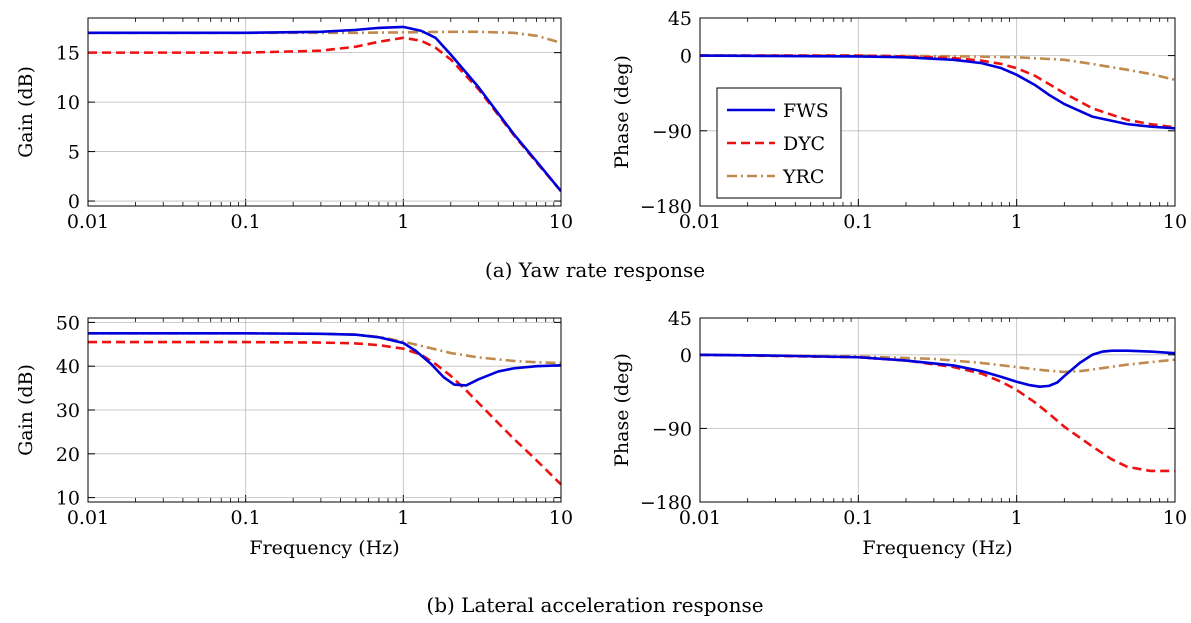 The height and width of the screenshot is (623, 1191). Describe the element at coordinates (68, 367) in the screenshot. I see `y-tick-label: 40` at that location.